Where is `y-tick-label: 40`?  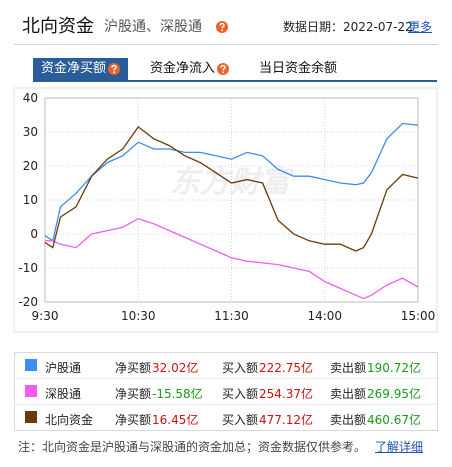 y-tick-label: 40 is located at coordinates (30, 98).